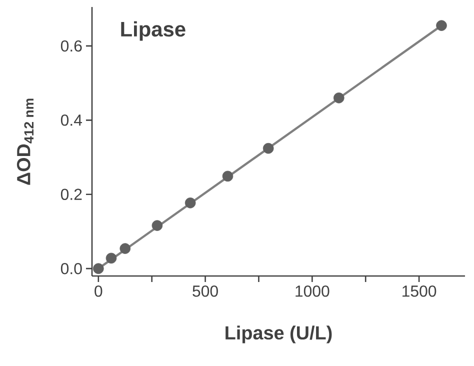  What do you see at coordinates (71, 46) in the screenshot?
I see `y-tick-label: 0.6` at bounding box center [71, 46].